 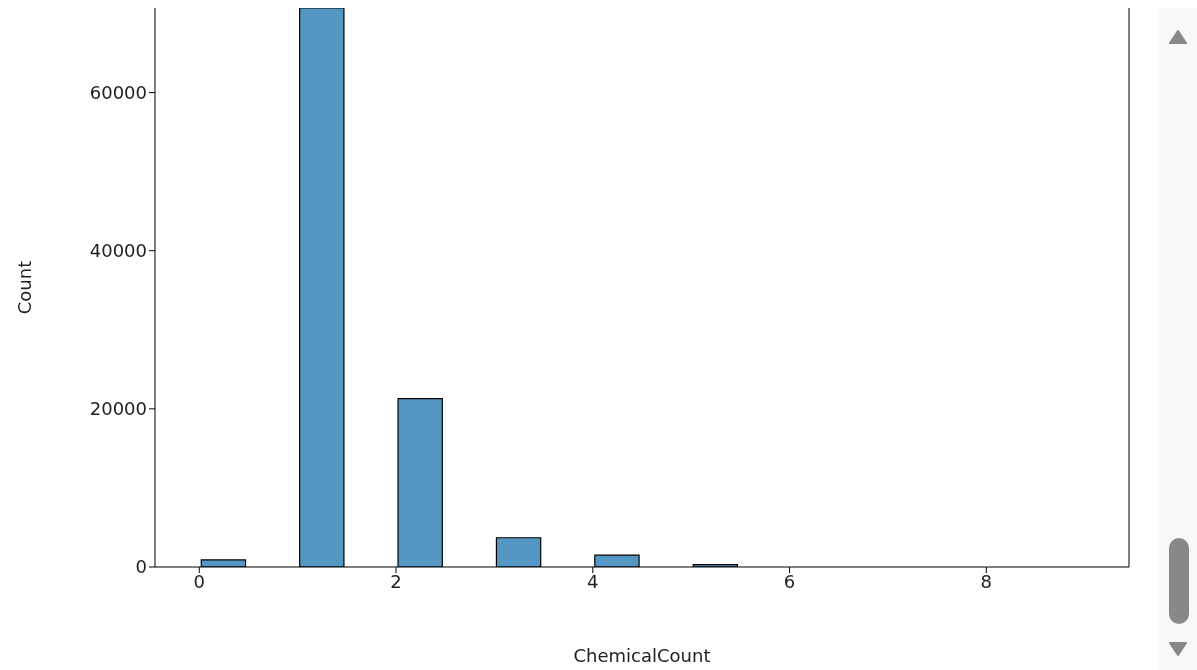 What do you see at coordinates (986, 581) in the screenshot?
I see `x-tick-label: 8` at bounding box center [986, 581].